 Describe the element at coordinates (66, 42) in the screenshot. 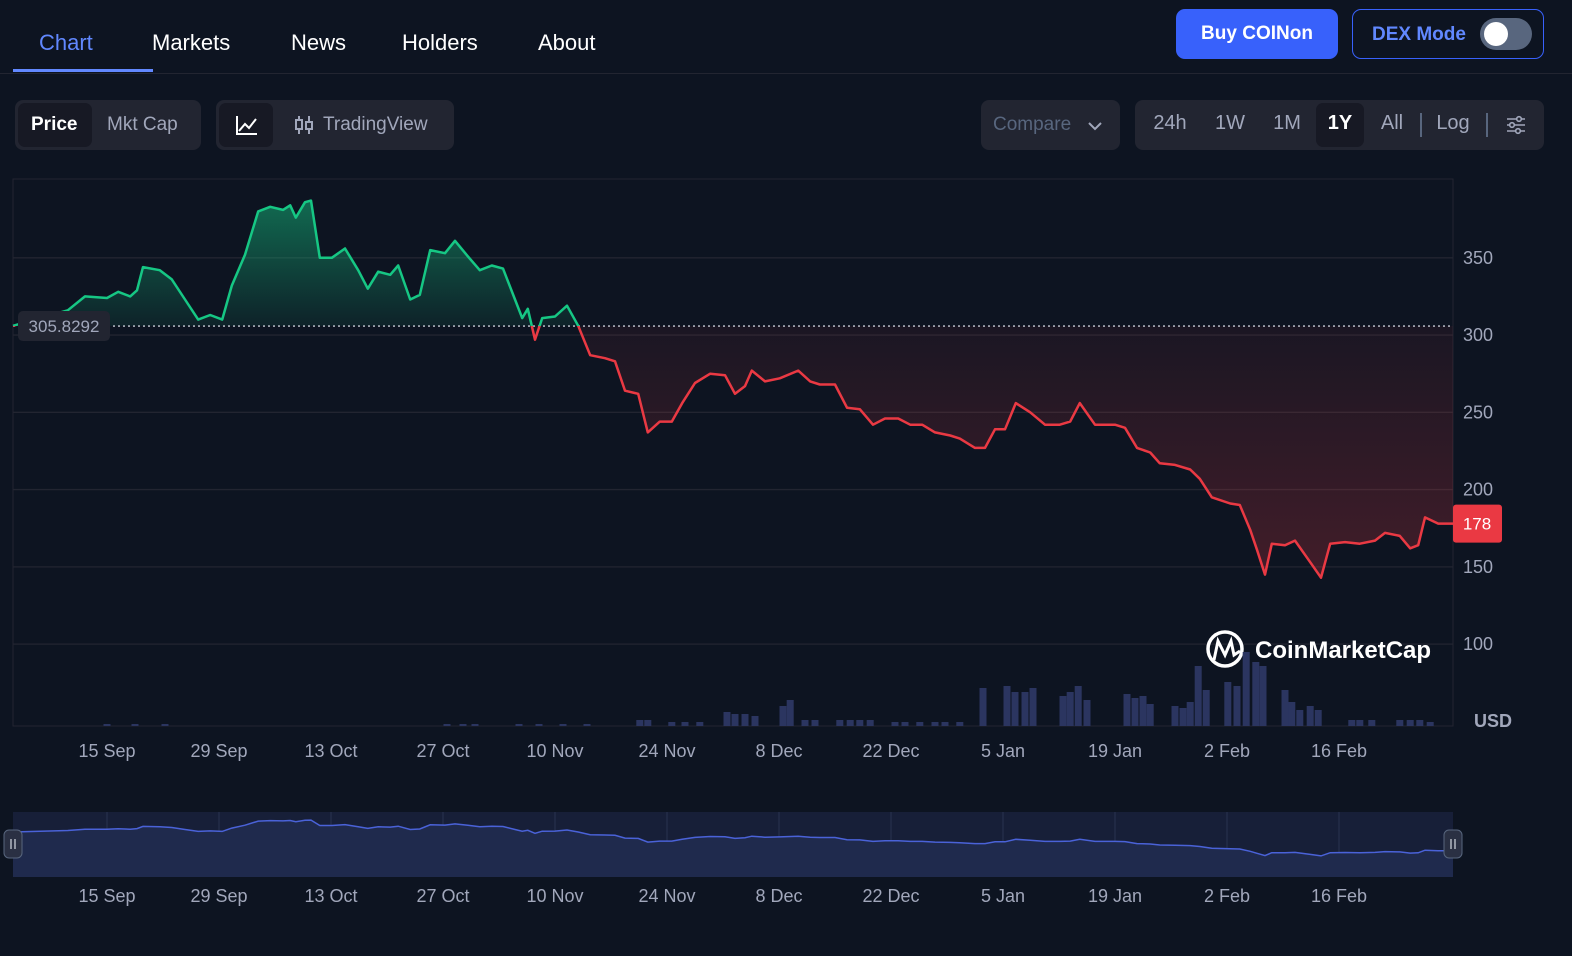

I see `tab-chart: Chart` at that location.